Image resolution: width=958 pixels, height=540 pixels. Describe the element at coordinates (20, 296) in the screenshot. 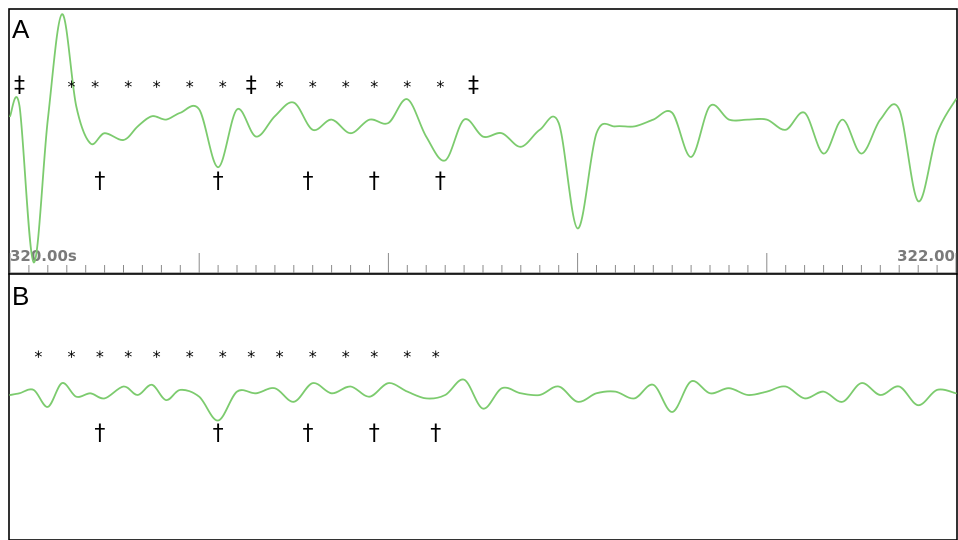

I see `panel-b-label: B` at that location.